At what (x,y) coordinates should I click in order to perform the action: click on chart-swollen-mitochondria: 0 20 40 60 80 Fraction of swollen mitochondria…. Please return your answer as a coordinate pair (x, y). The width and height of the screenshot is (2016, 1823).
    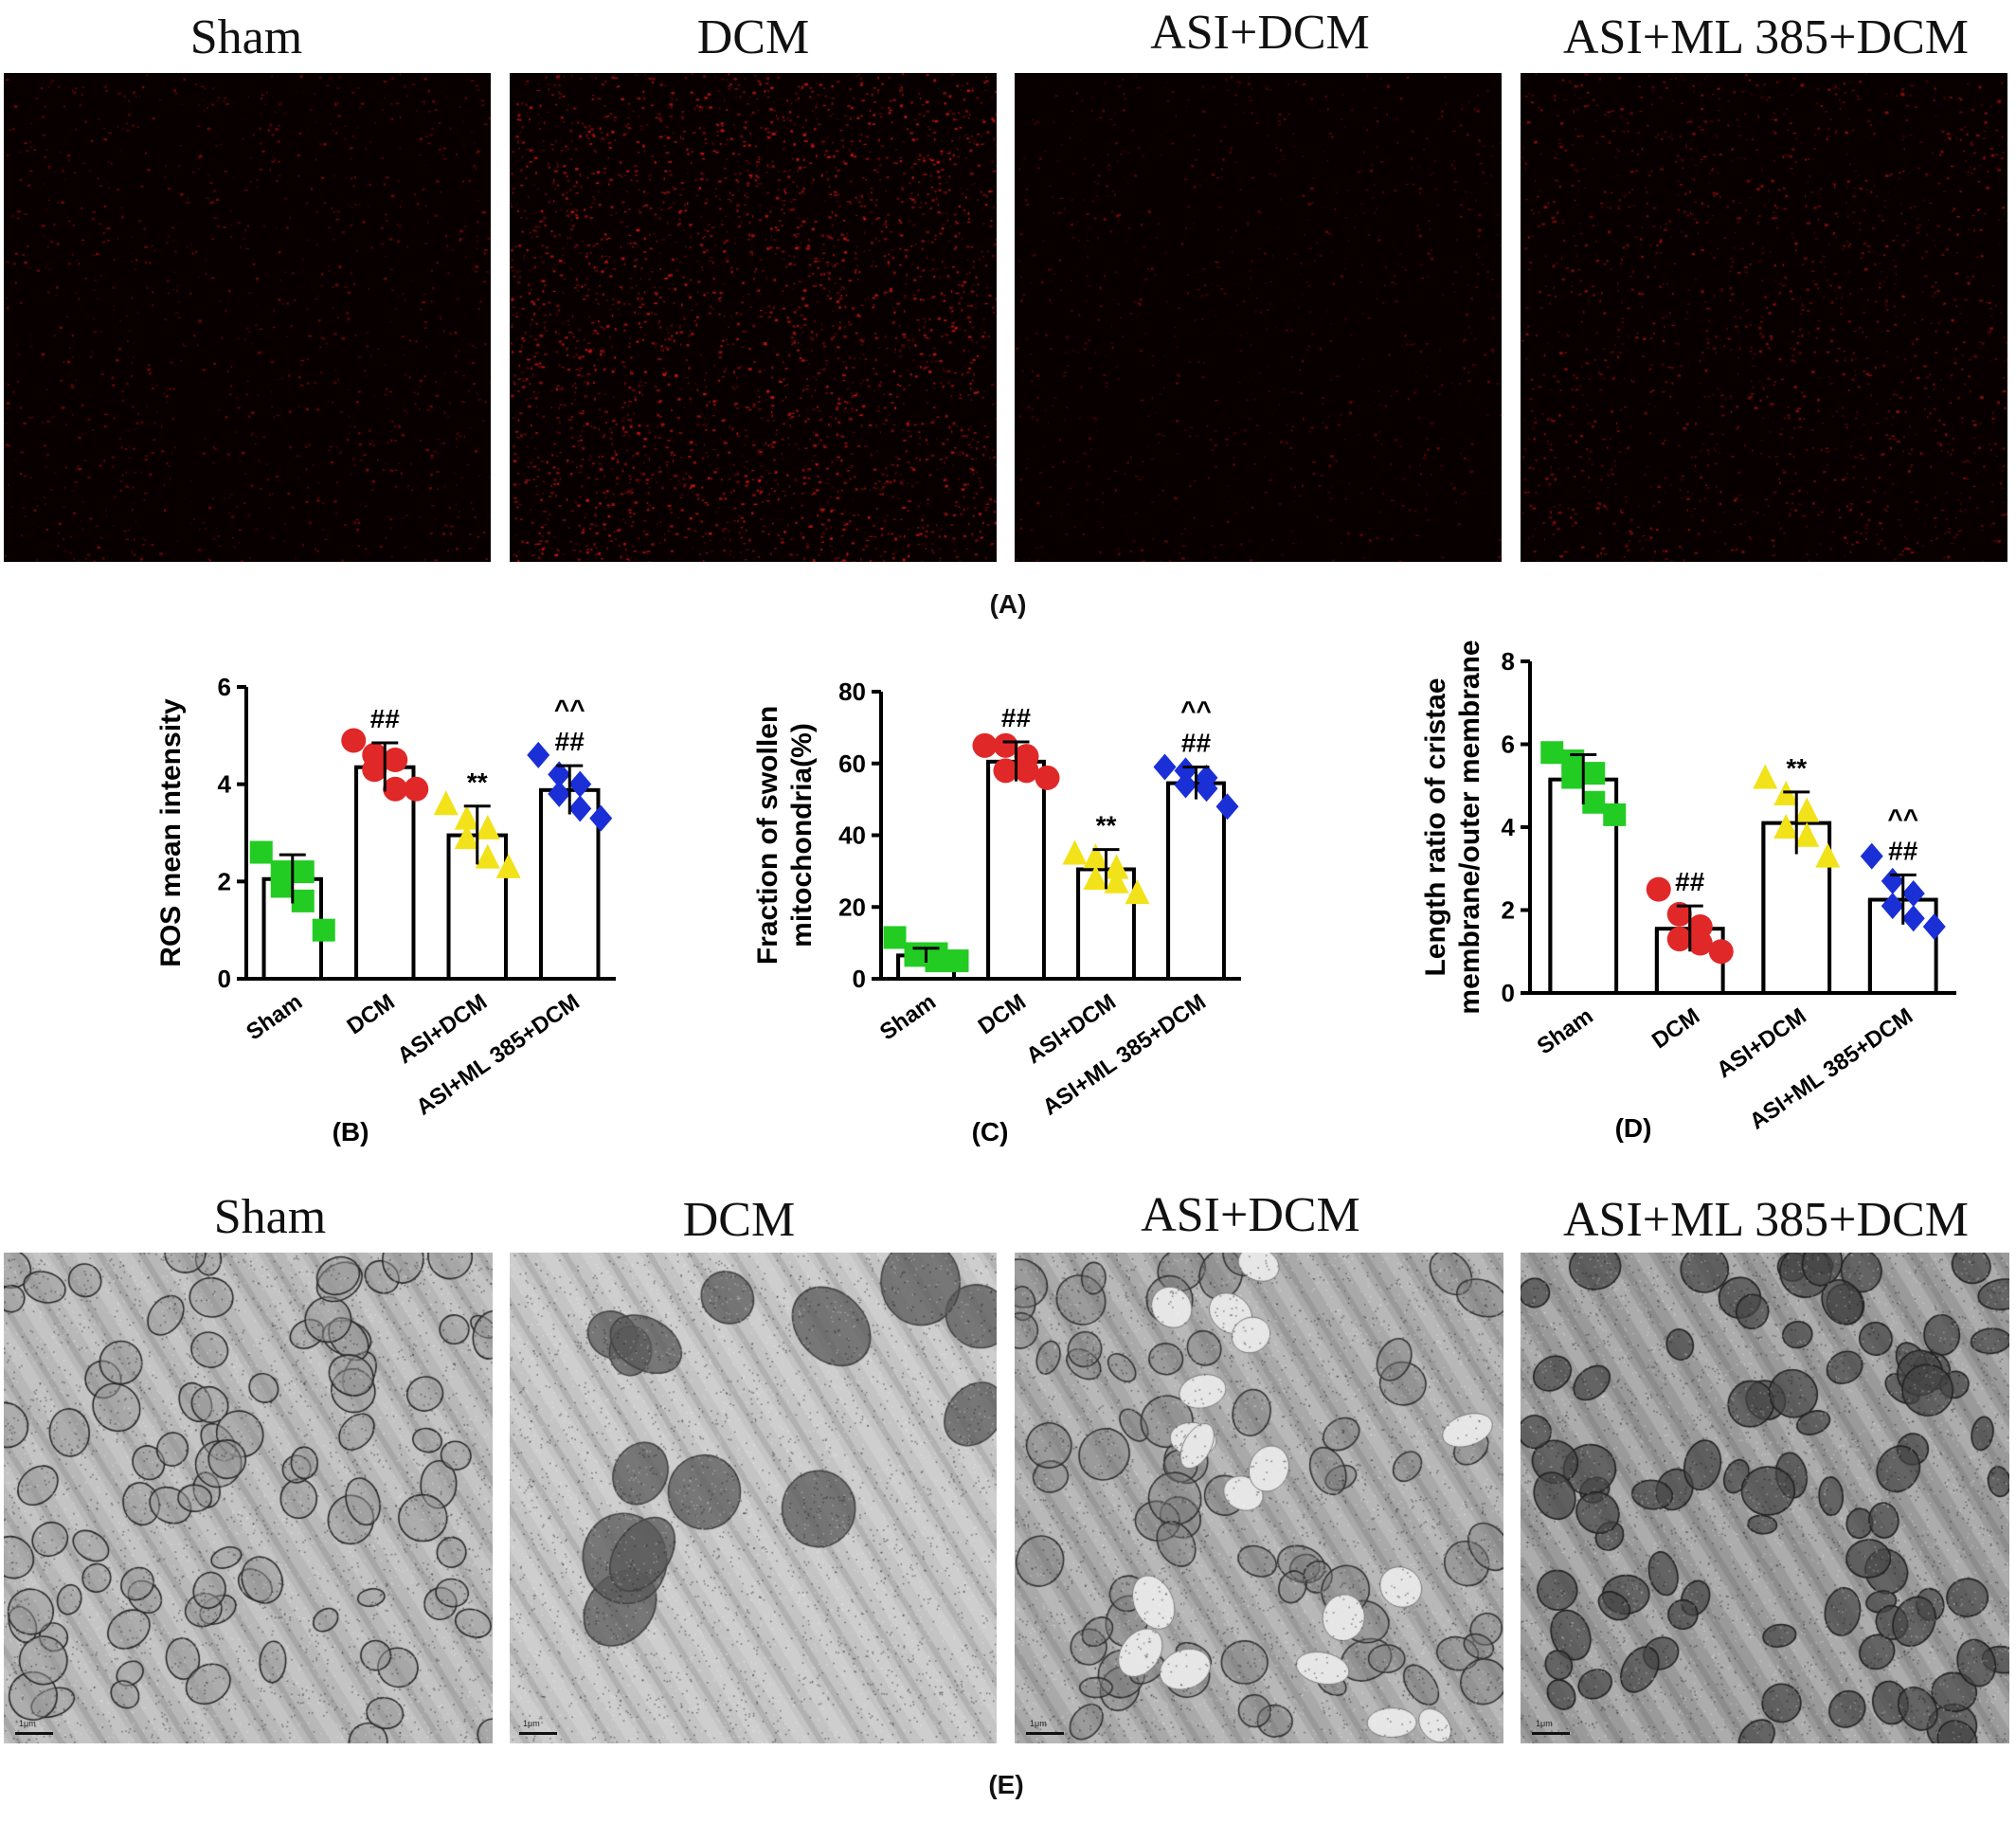
    Looking at the image, I should click on (996, 911).